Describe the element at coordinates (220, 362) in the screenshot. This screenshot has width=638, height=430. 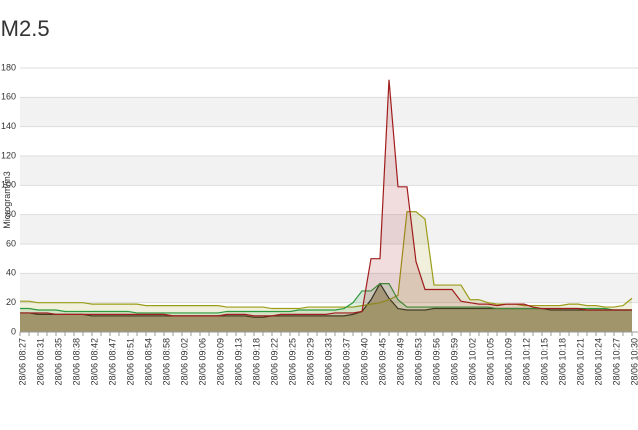
I see `x-tick-label: 28/06 09:09` at that location.